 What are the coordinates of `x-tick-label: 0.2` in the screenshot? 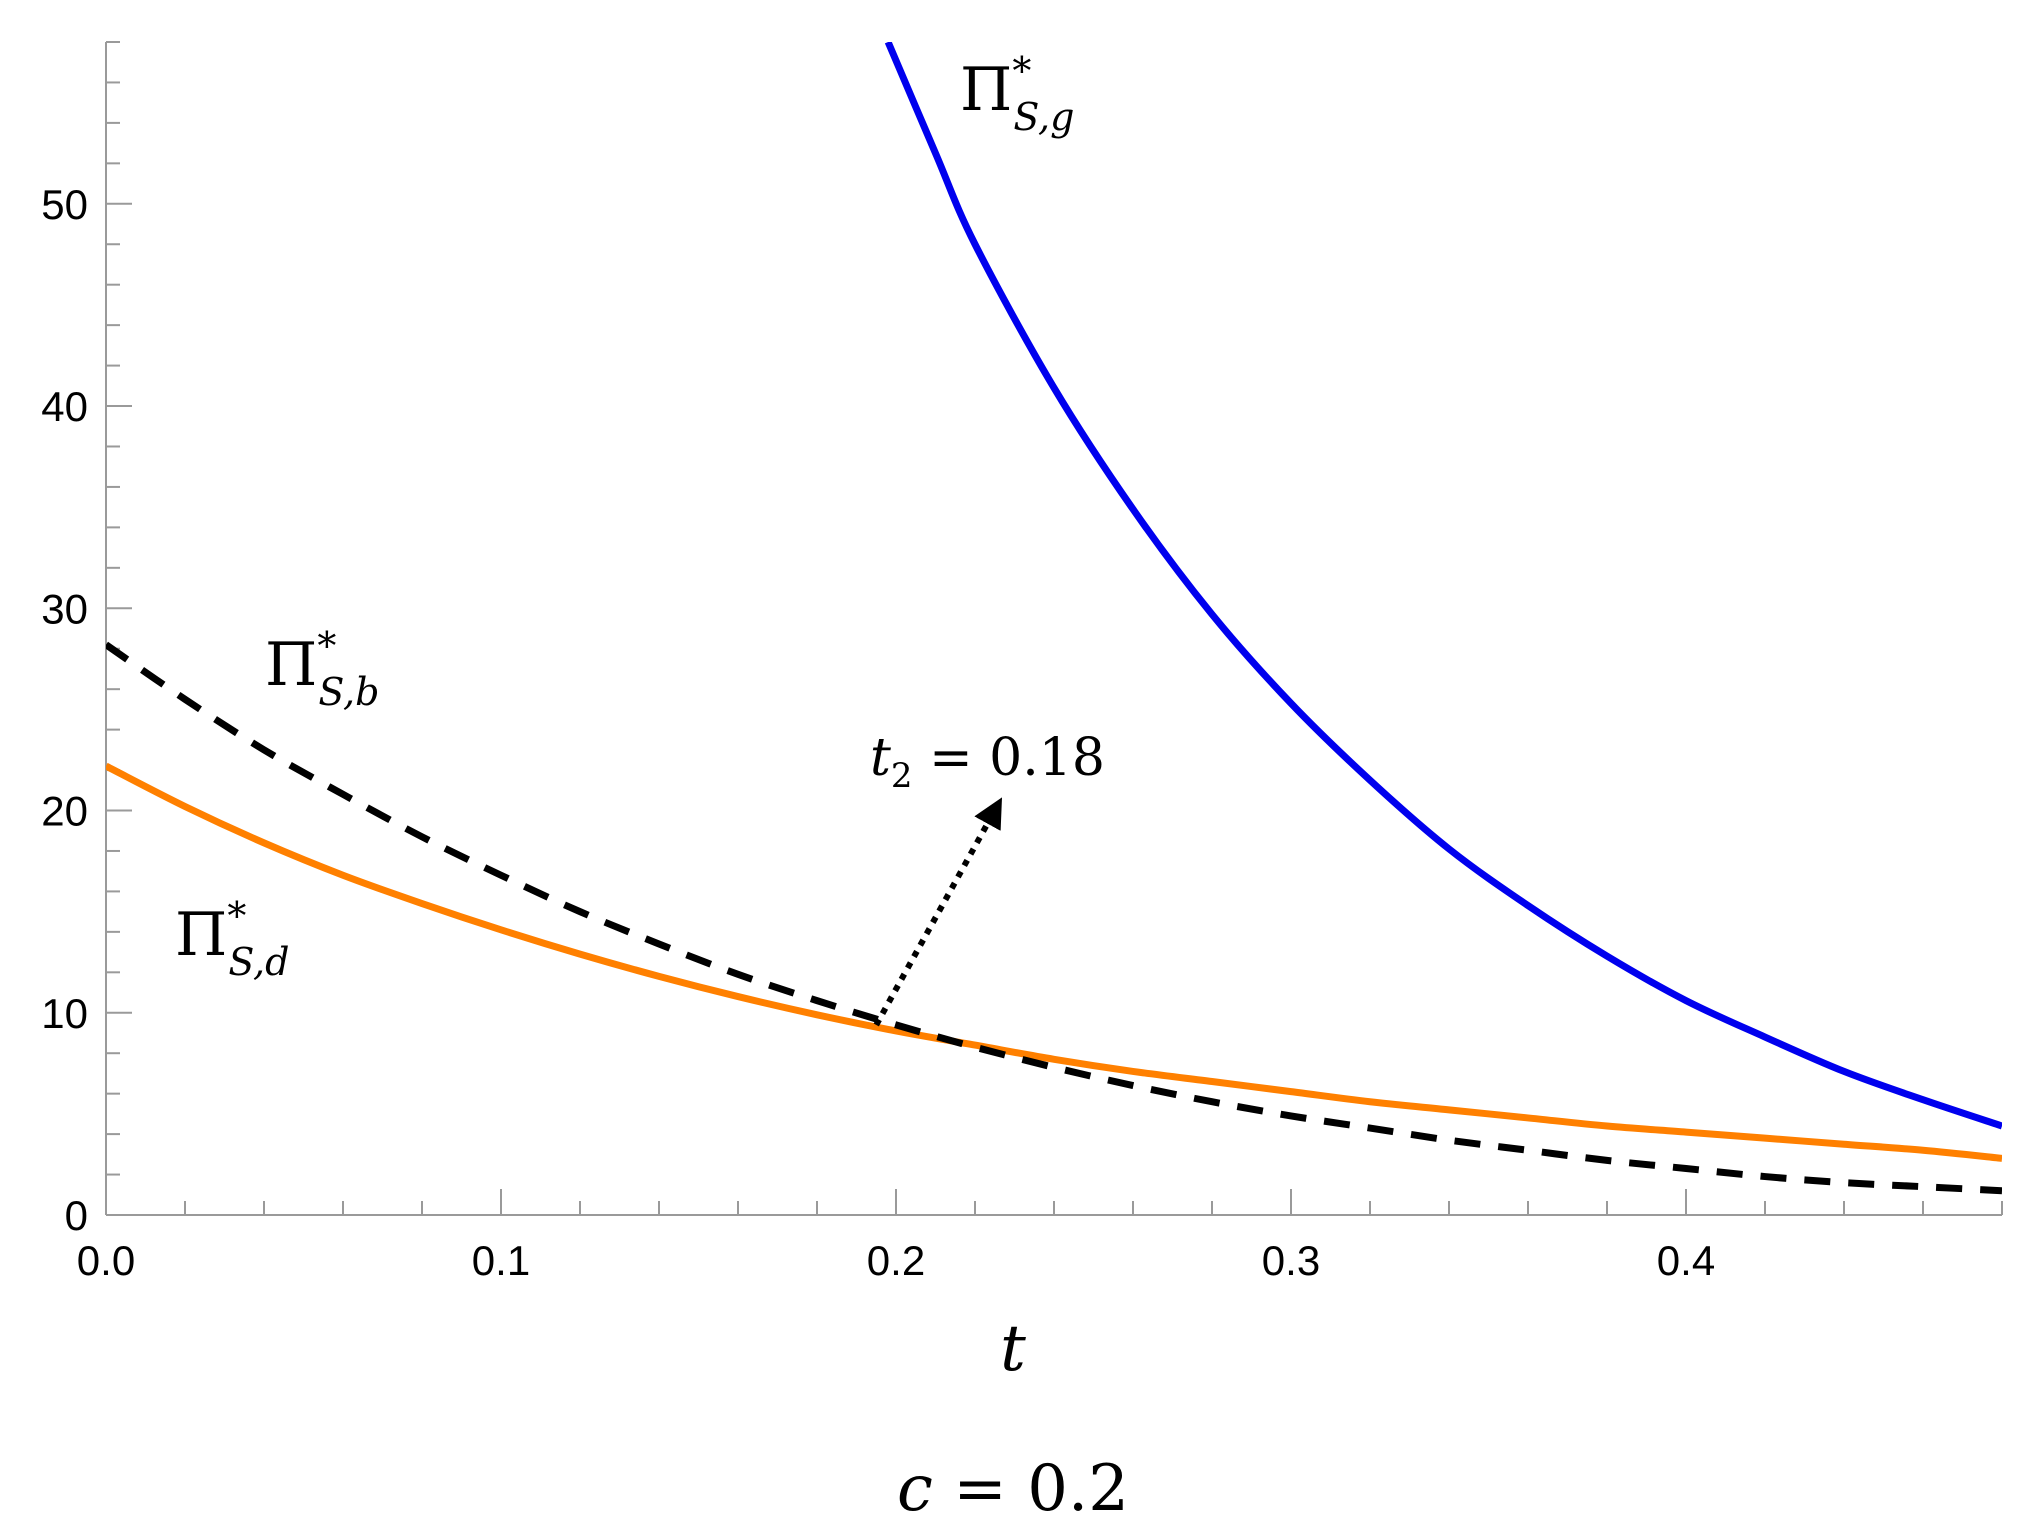 It's located at (896, 1260).